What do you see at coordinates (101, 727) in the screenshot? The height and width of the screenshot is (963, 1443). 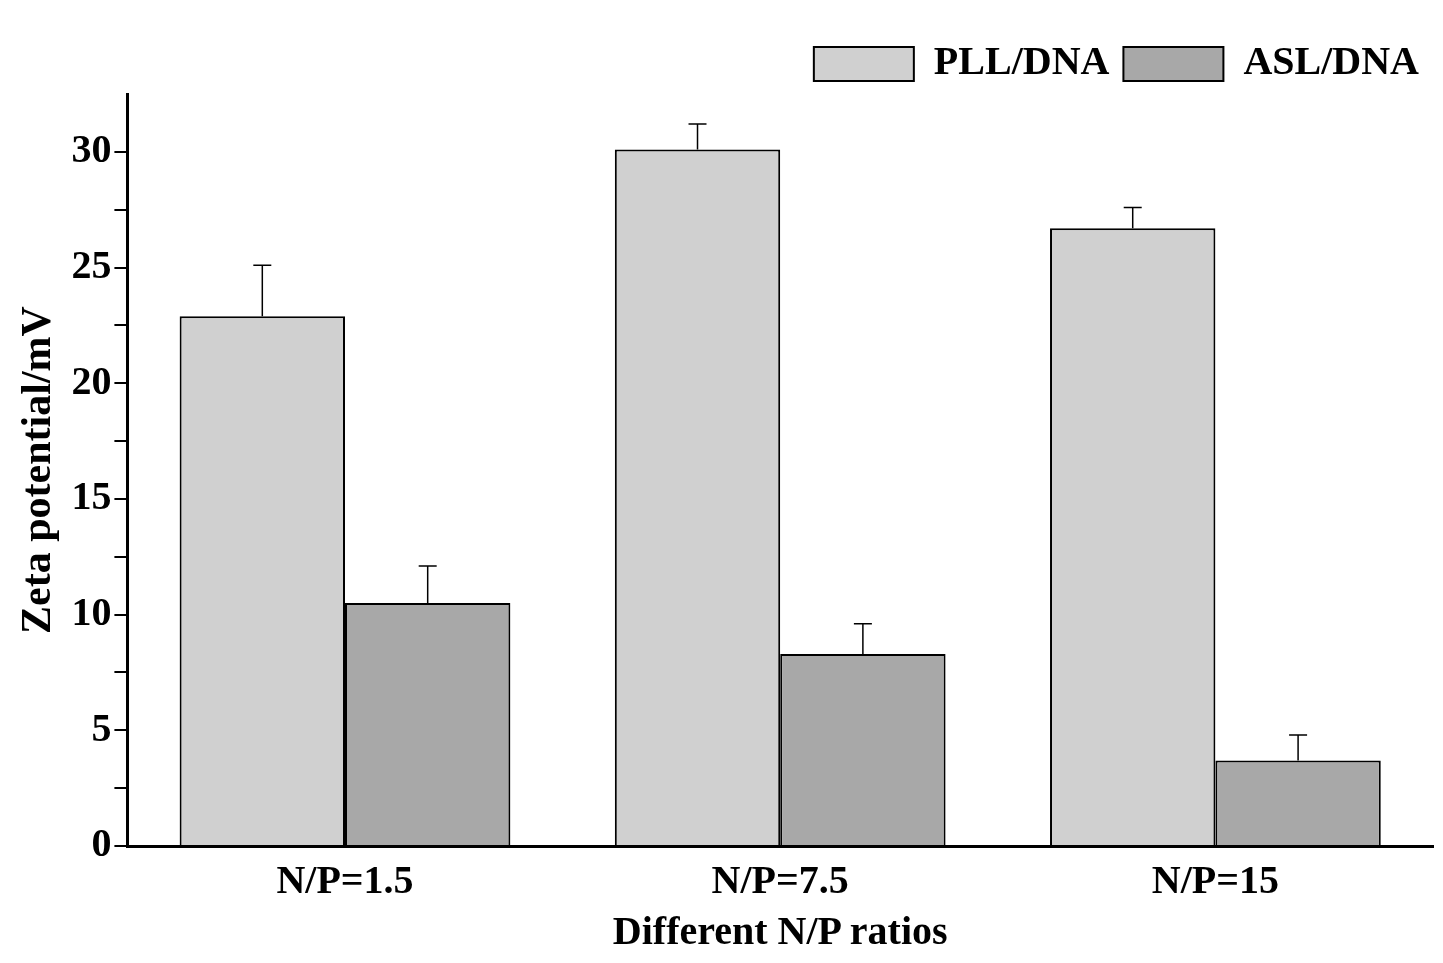 I see `y-tick-label: 5` at bounding box center [101, 727].